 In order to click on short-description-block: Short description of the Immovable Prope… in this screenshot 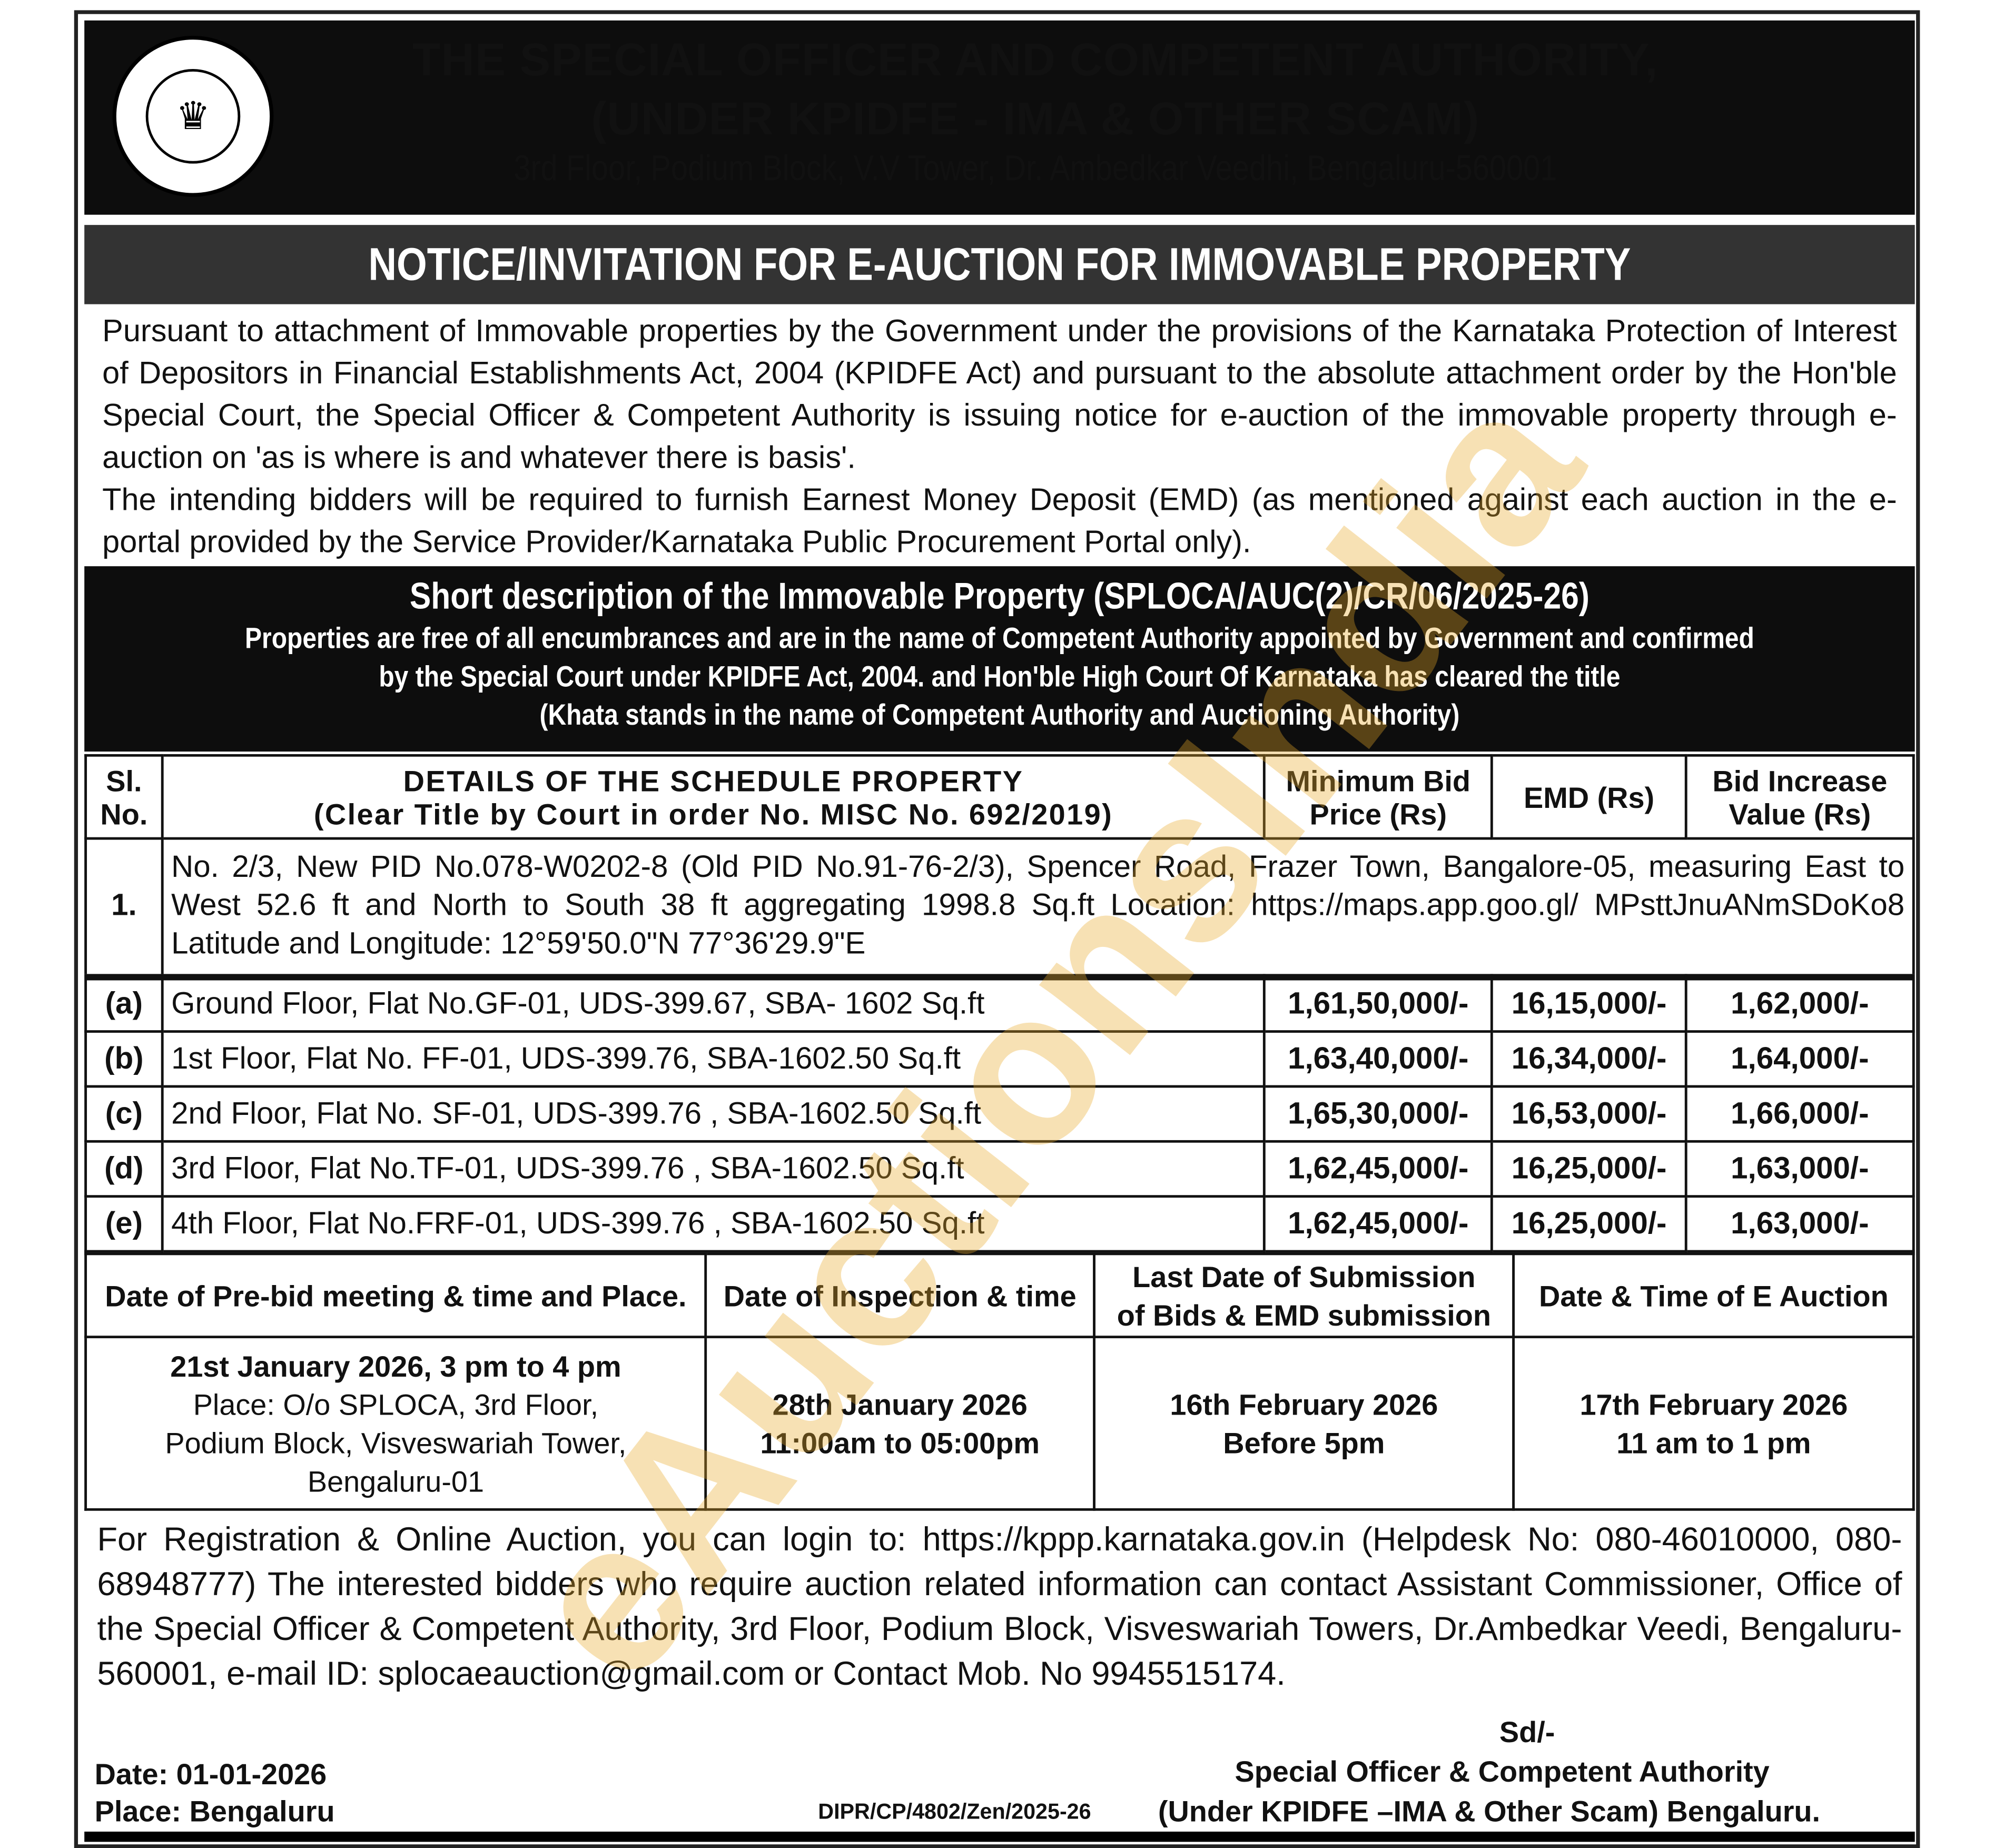, I will do `click(999, 659)`.